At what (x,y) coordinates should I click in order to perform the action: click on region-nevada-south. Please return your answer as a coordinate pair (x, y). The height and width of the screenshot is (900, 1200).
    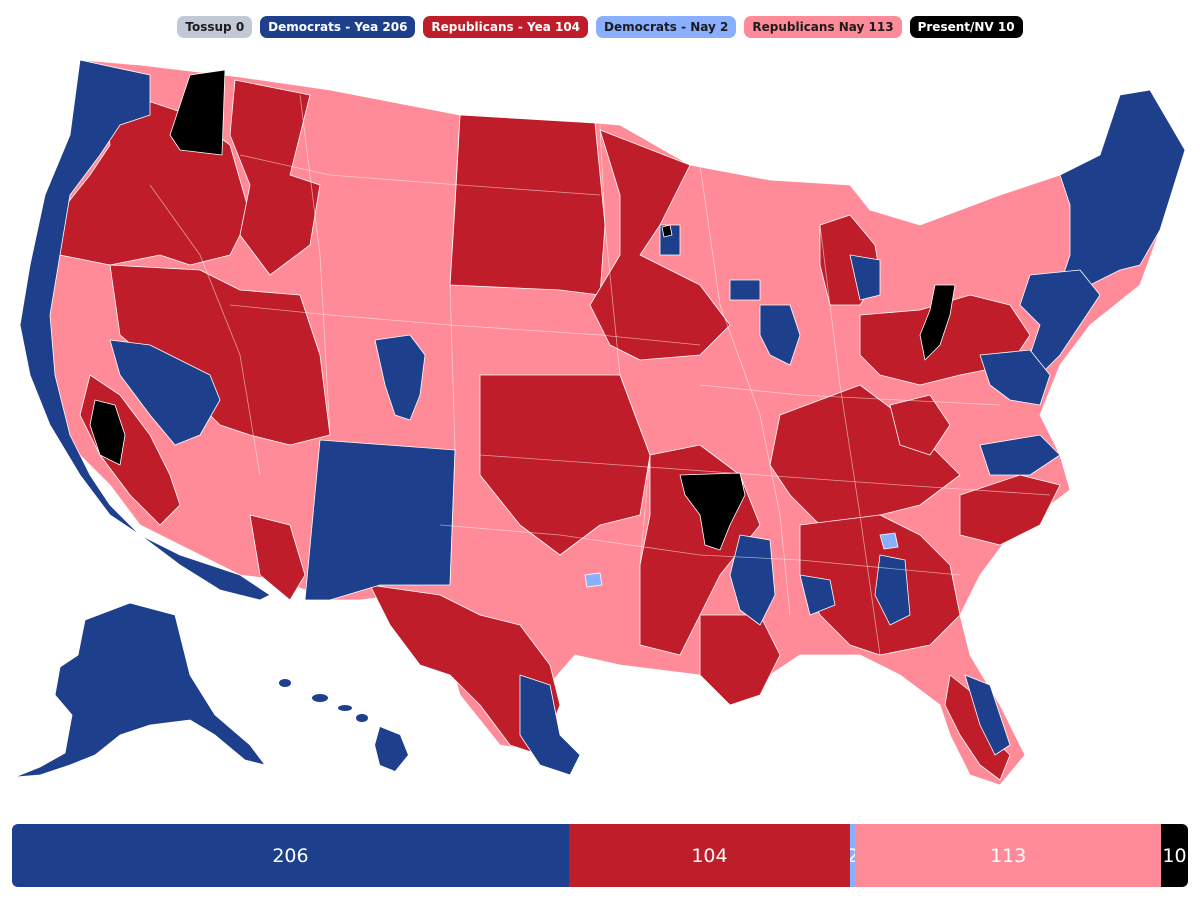
    Looking at the image, I should click on (165, 392).